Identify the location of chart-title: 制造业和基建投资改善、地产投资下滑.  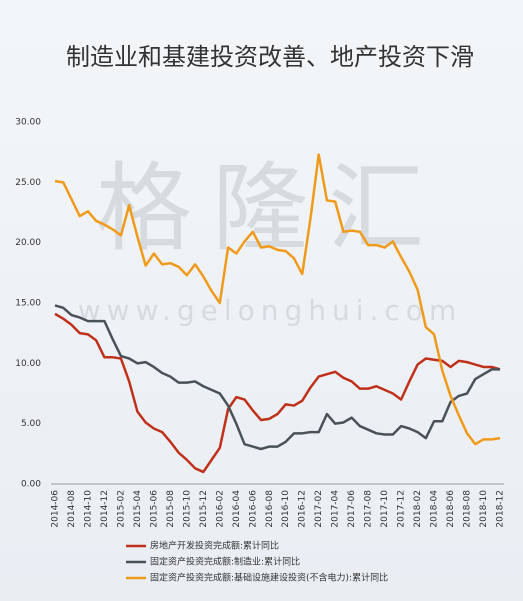
(270, 57).